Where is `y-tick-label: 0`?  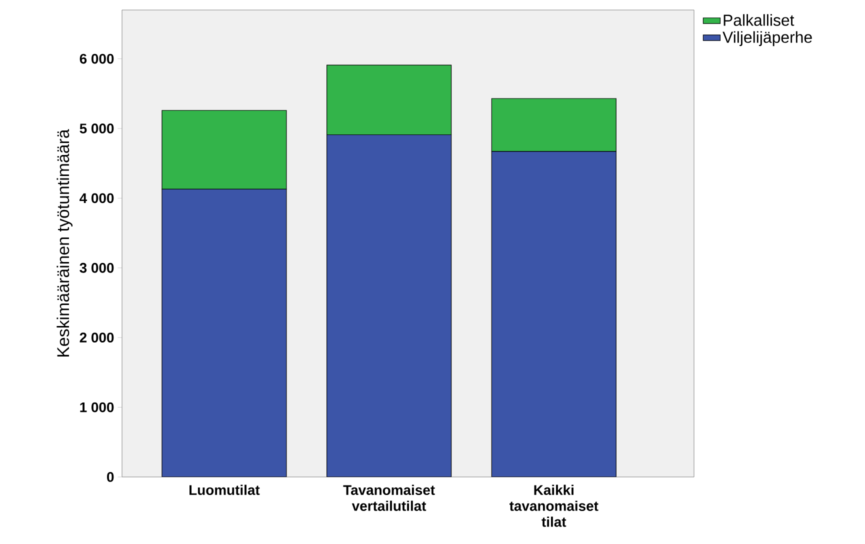 y-tick-label: 0 is located at coordinates (110, 477).